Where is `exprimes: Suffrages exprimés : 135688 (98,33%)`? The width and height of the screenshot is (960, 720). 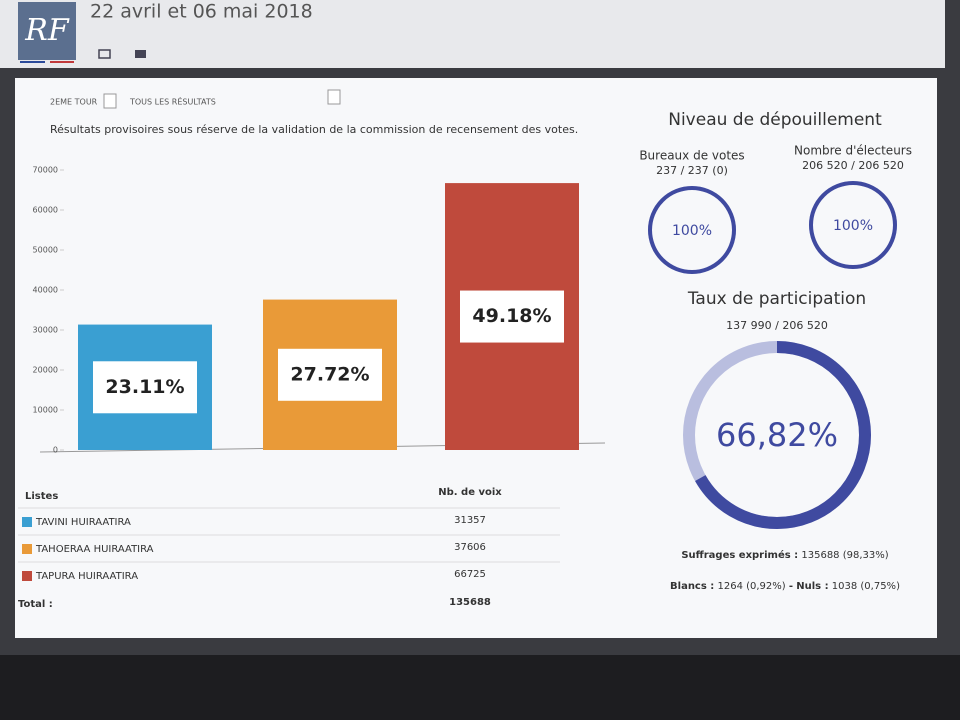 exprimes: Suffrages exprimés : 135688 (98,33%) is located at coordinates (784, 555).